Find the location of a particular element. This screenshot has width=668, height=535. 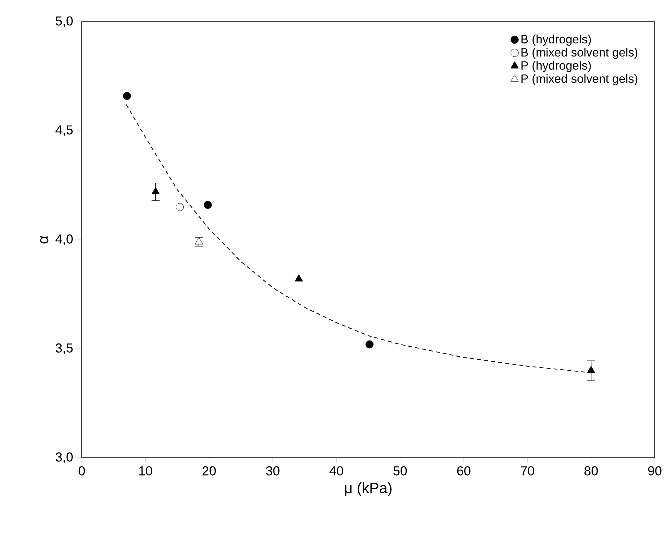

x-tick-label: 10 is located at coordinates (145, 471).